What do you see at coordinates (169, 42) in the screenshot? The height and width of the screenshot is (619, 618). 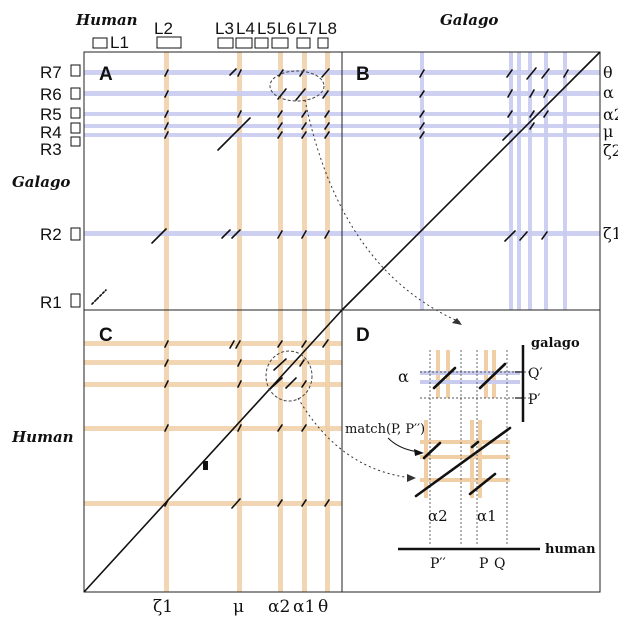 I see `l2-box` at bounding box center [169, 42].